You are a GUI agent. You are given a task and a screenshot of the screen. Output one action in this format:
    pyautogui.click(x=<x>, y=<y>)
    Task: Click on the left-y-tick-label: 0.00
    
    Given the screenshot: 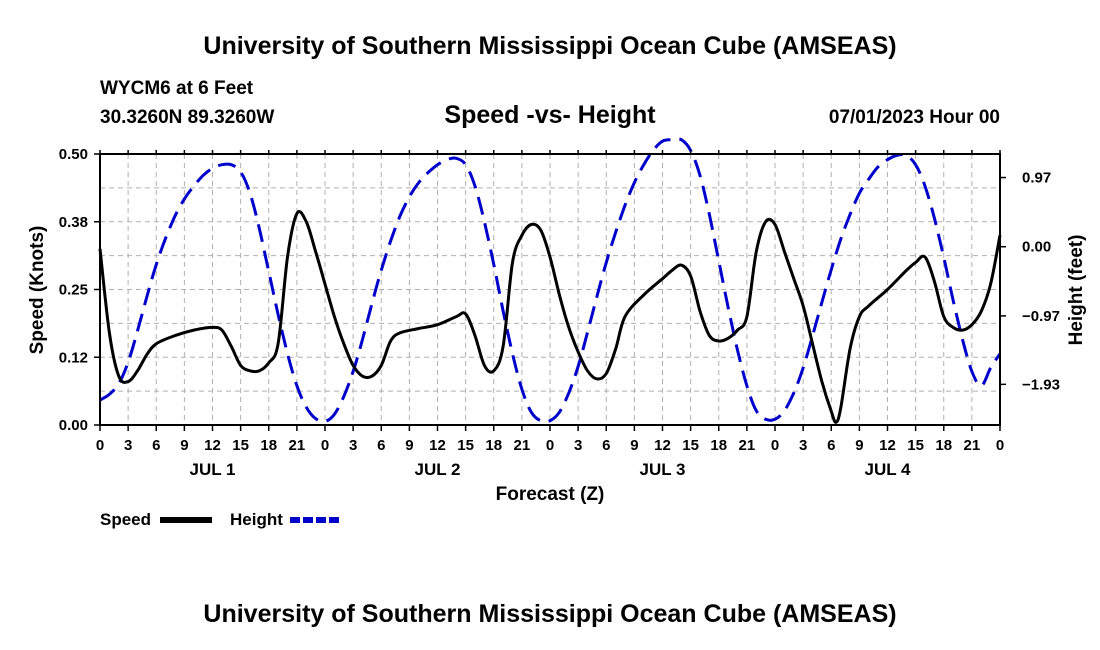 What is the action you would take?
    pyautogui.click(x=73, y=425)
    